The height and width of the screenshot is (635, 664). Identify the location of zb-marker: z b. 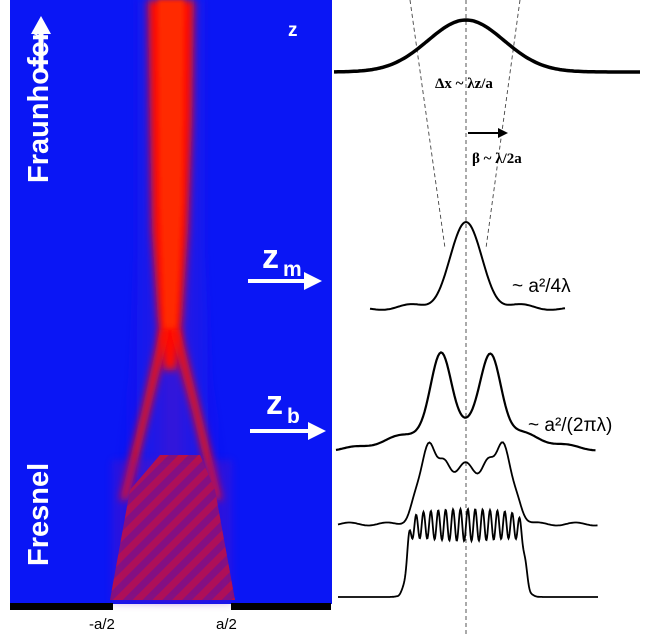
(288, 412).